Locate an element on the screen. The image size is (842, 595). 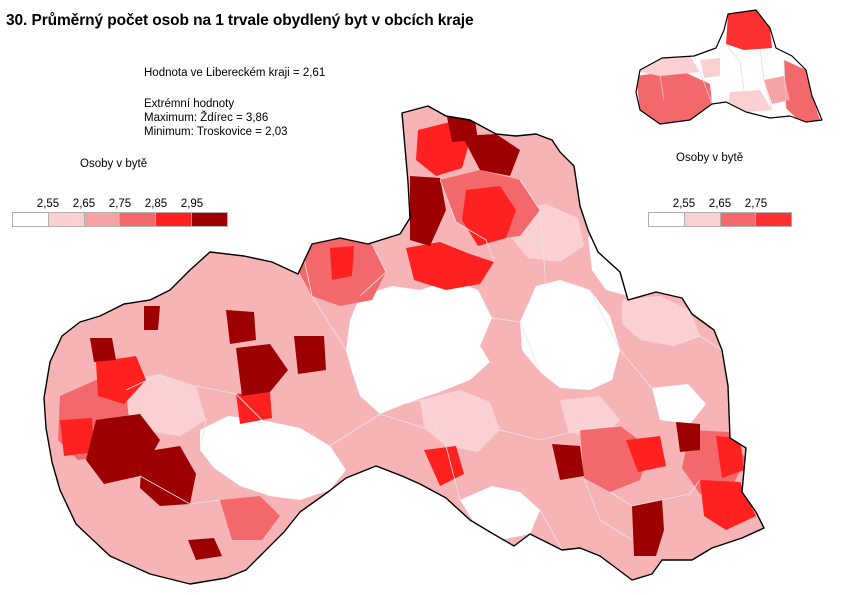
area-low-southwest is located at coordinates (273, 458).